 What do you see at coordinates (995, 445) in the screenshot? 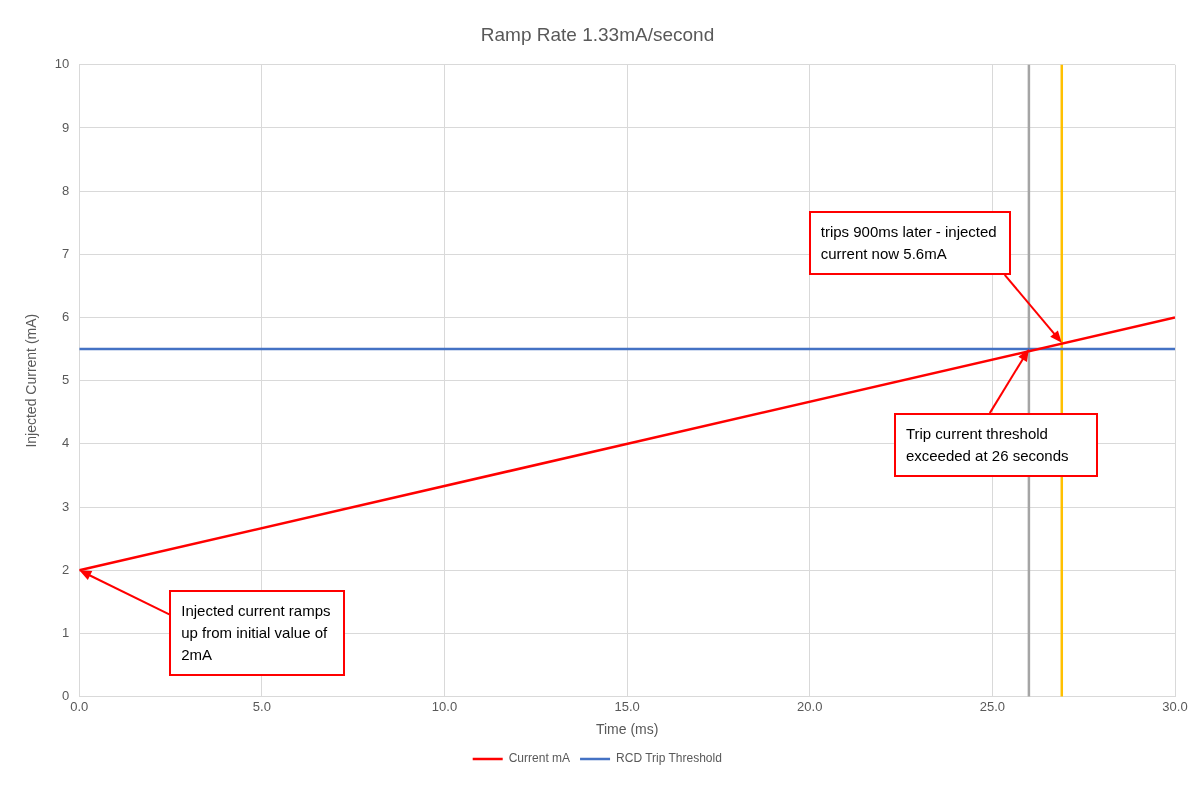
I see `annotation: Trip current threshold exceeded at 26 seconds` at bounding box center [995, 445].